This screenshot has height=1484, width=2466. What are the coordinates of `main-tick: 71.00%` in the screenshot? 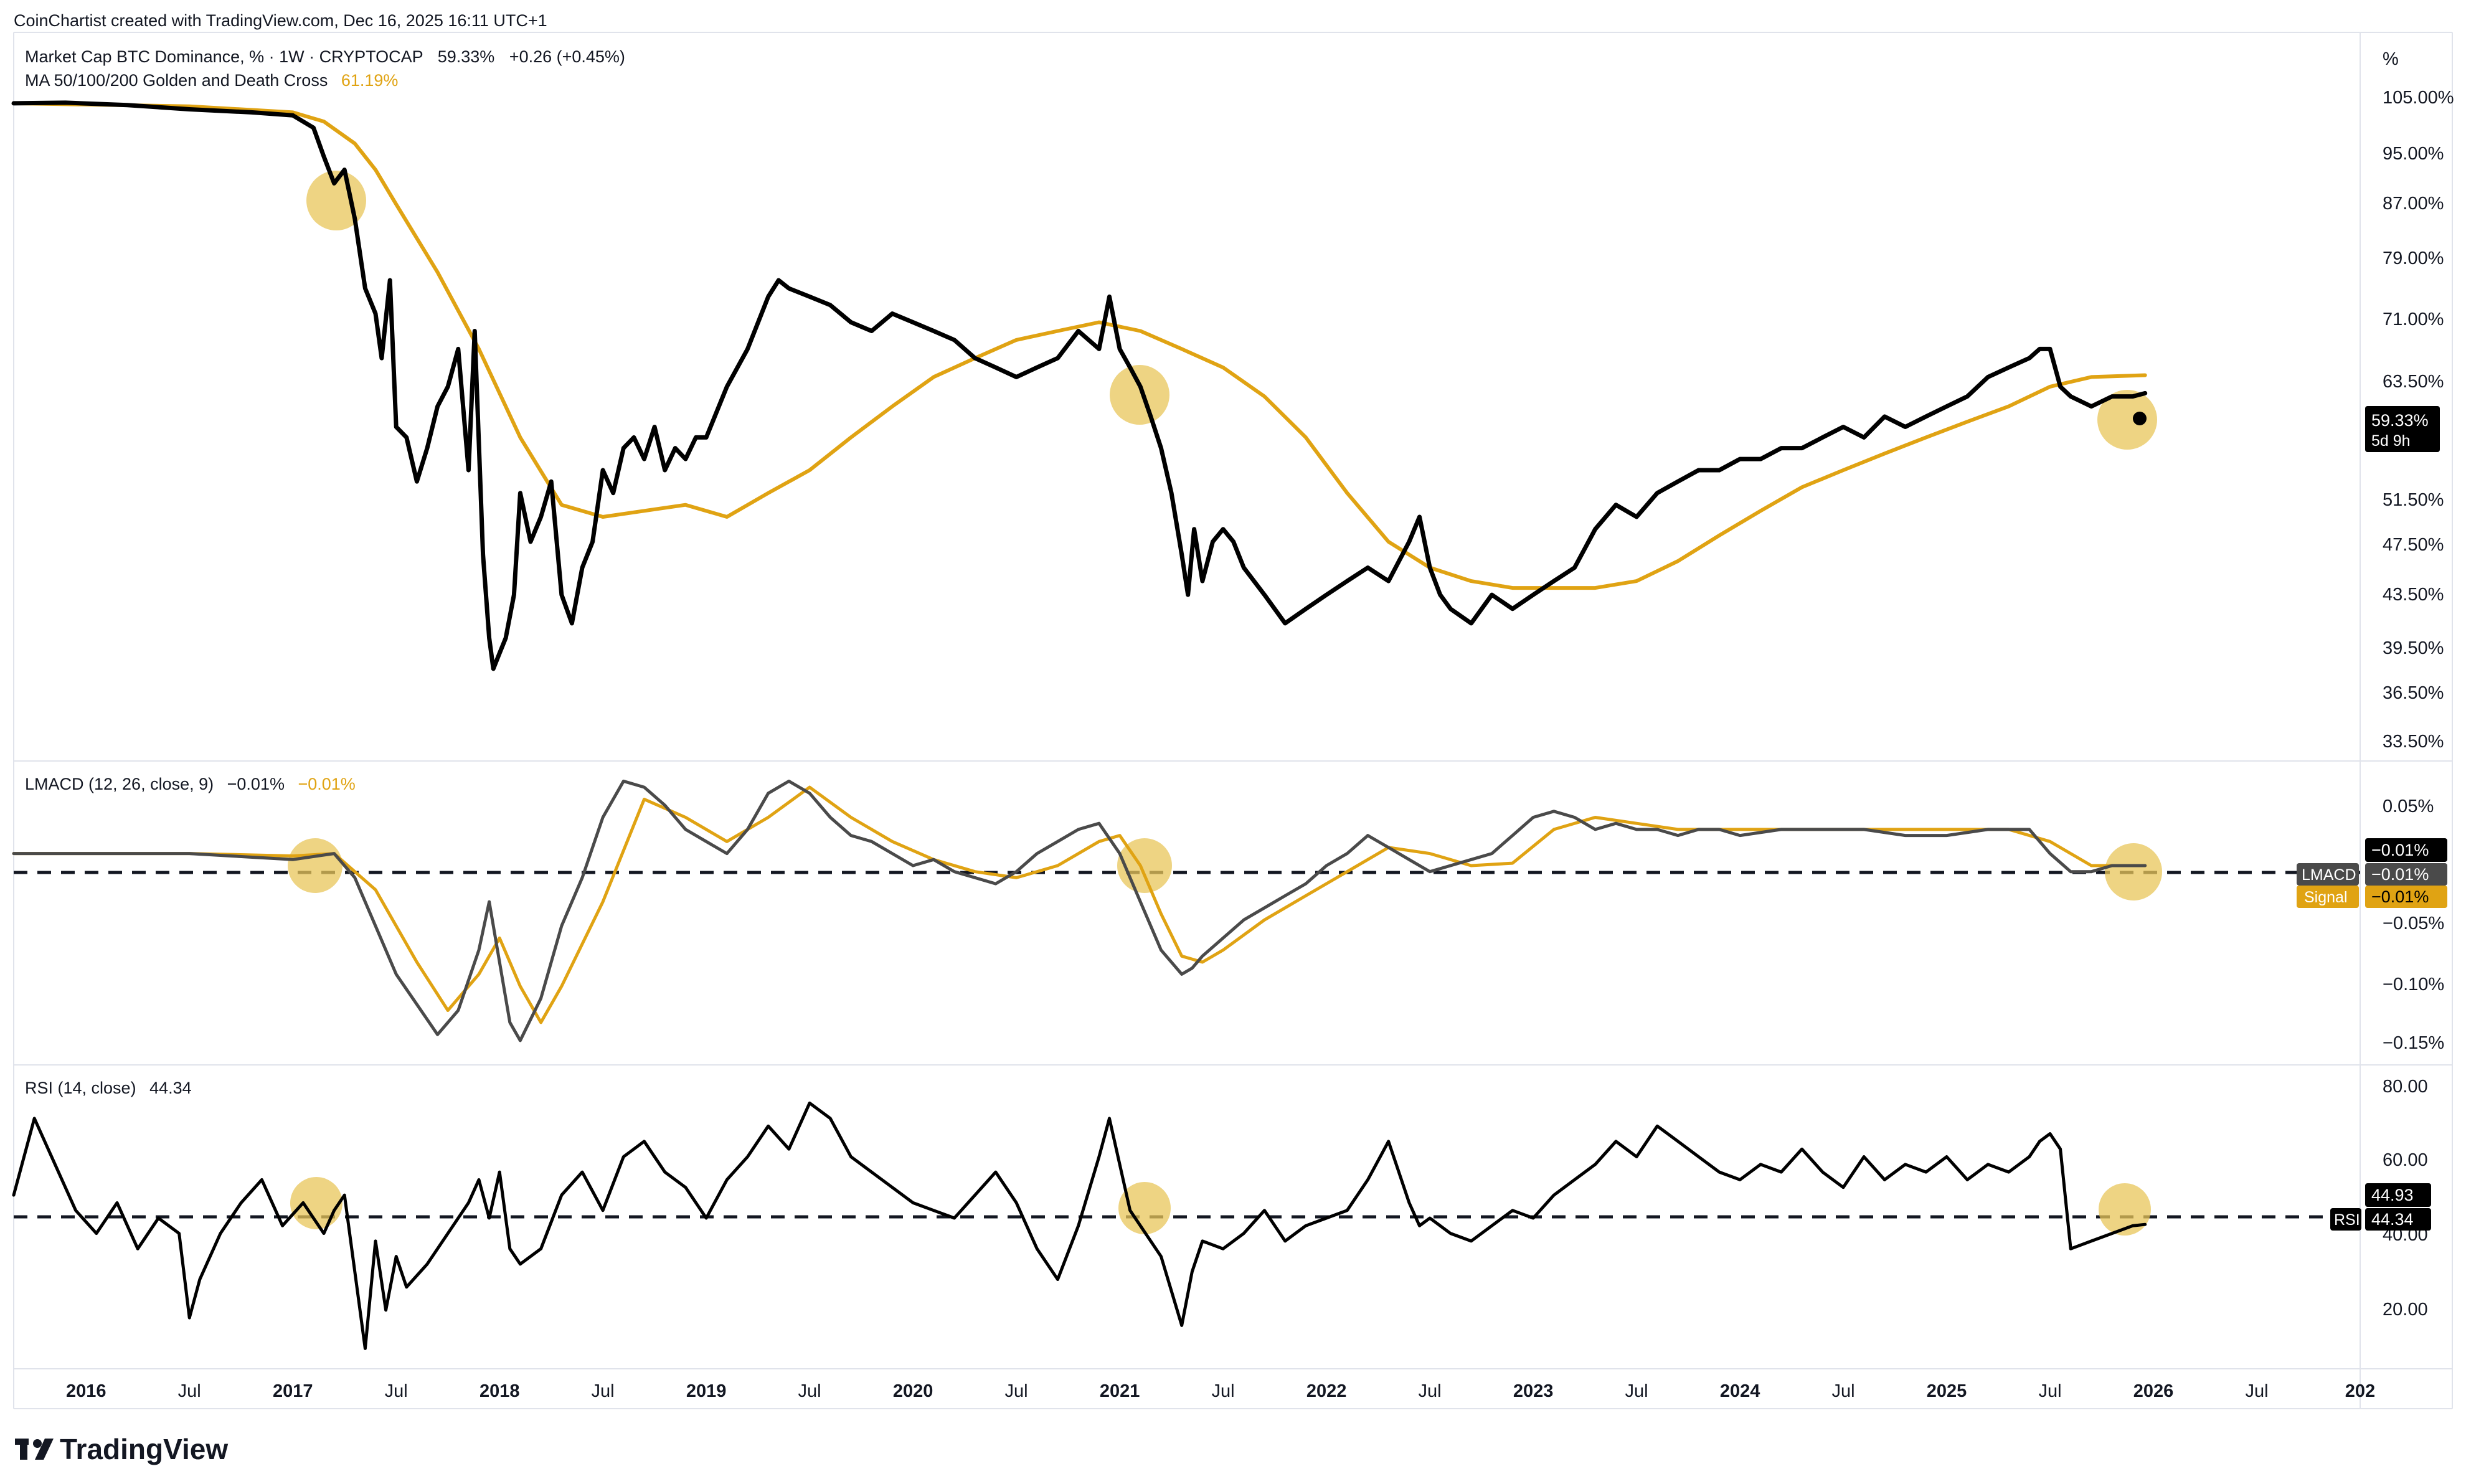 It's located at (2413, 319).